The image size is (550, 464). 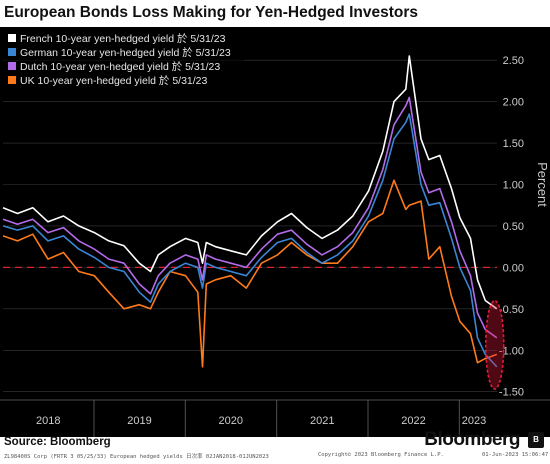 I want to click on y-tick-label: 2.50, so click(x=513, y=61).